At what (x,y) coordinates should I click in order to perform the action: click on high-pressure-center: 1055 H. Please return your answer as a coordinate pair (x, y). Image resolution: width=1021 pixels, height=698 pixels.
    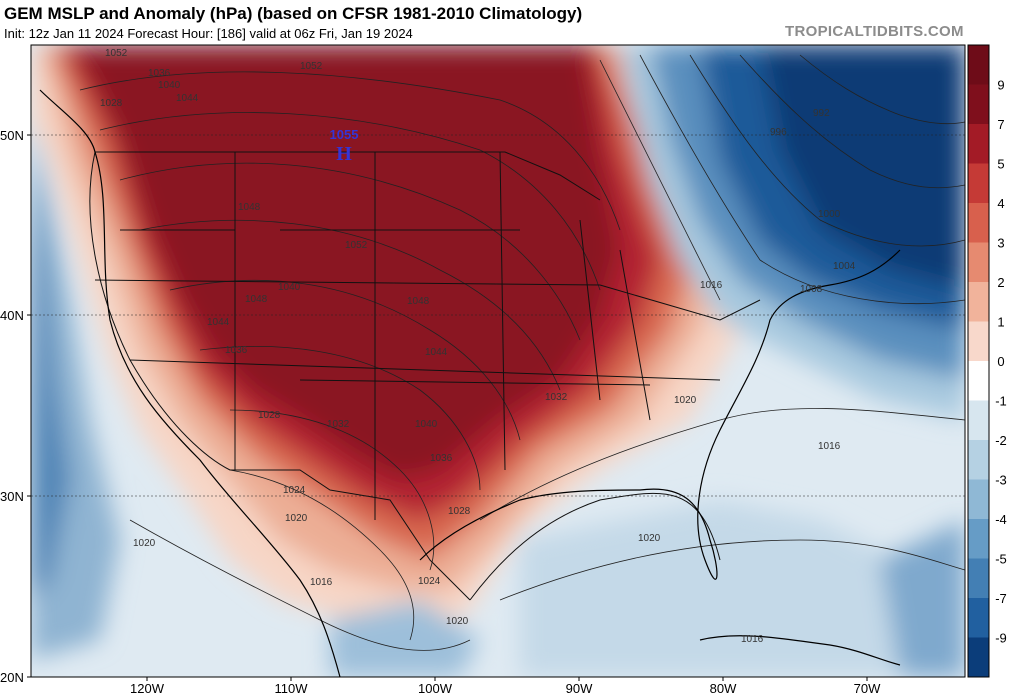
    Looking at the image, I should click on (344, 146).